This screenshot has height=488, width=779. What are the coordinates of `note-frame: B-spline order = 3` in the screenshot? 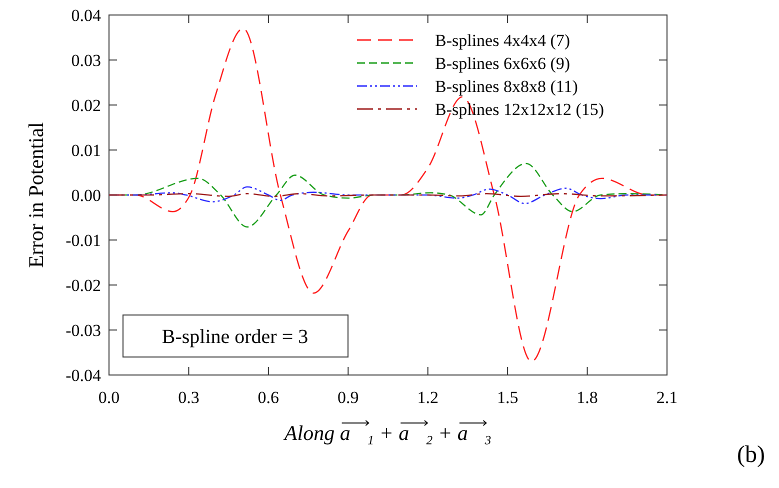 It's located at (235, 336).